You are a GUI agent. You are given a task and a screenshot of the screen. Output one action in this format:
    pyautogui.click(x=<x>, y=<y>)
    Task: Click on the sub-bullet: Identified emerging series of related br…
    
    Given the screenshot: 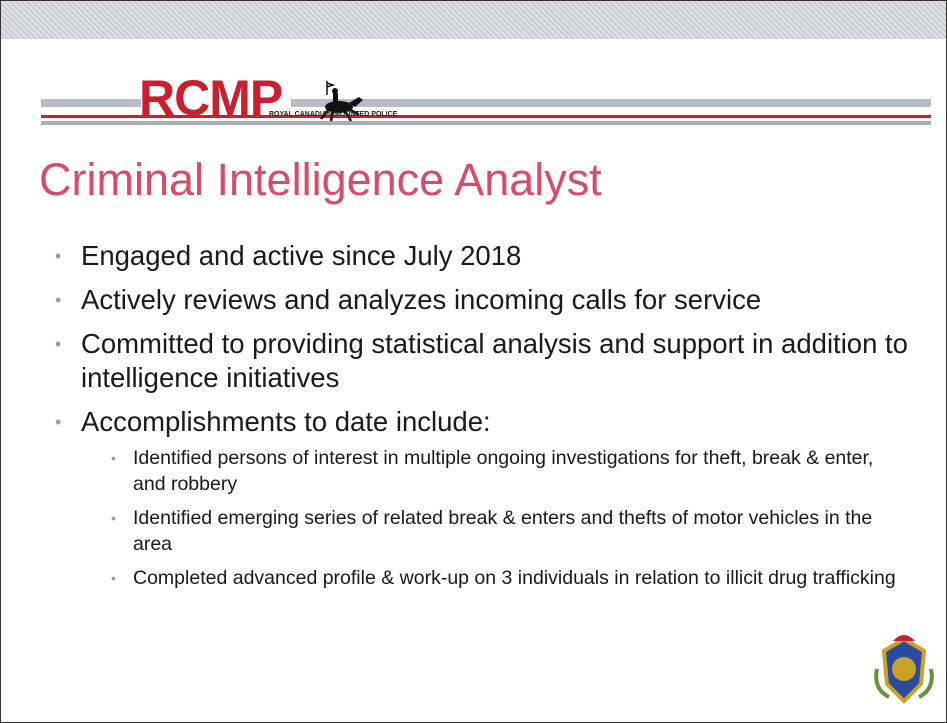 What is the action you would take?
    pyautogui.click(x=492, y=531)
    